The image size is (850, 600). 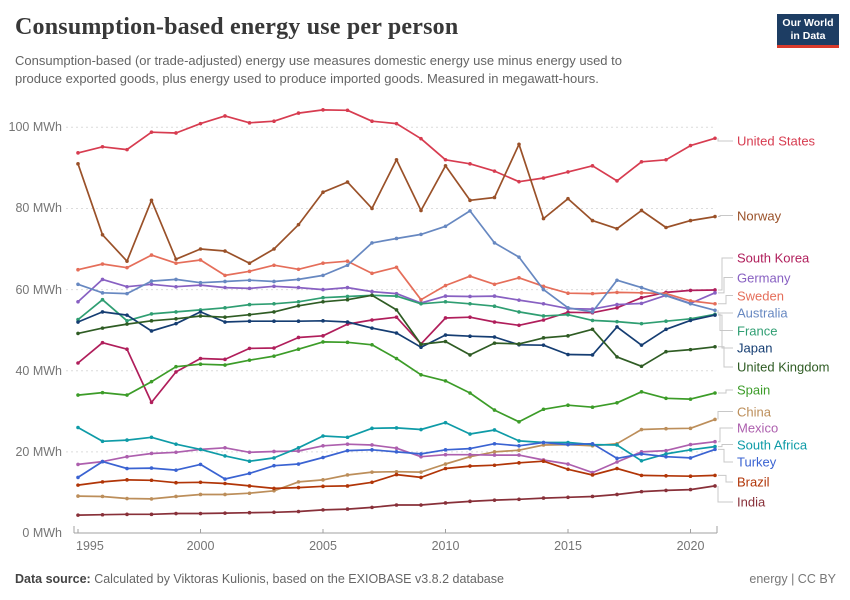 What do you see at coordinates (725, 274) in the screenshot?
I see `legend-connector-south-korea` at bounding box center [725, 274].